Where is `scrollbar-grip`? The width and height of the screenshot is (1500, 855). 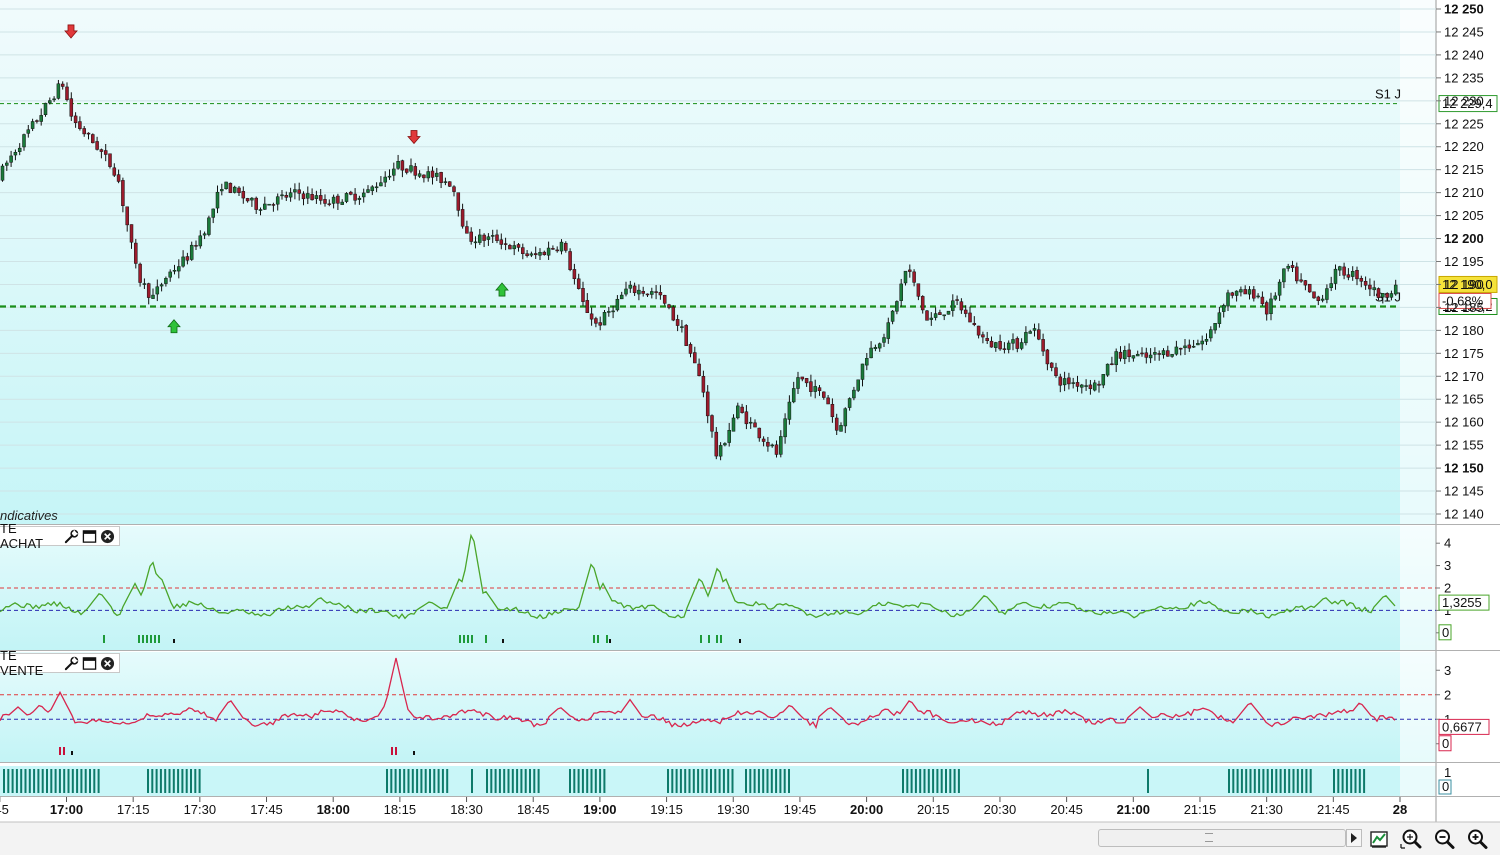
scrollbar-grip is located at coordinates (1209, 837).